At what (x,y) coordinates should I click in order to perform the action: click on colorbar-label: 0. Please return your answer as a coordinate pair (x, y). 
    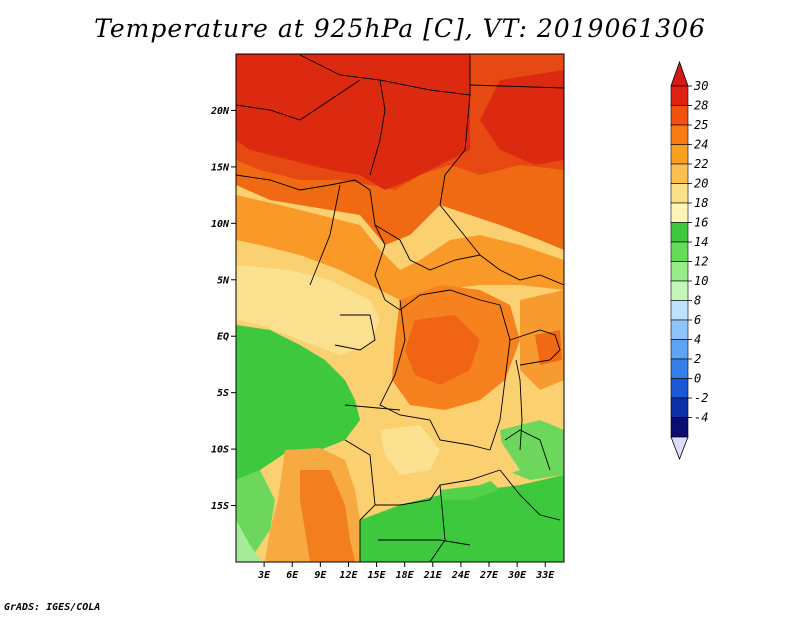
    Looking at the image, I should click on (697, 379).